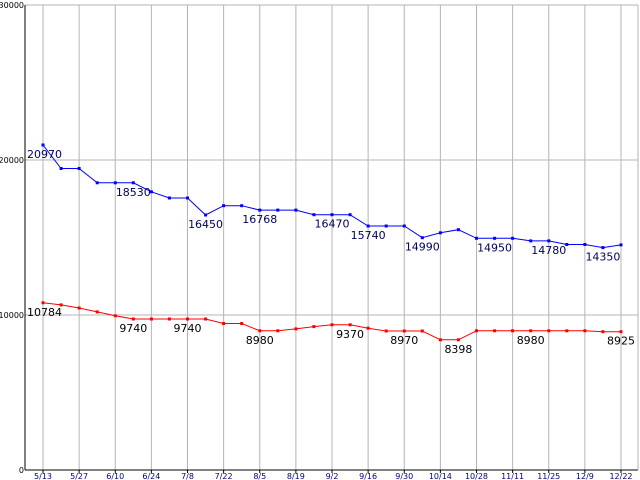  I want to click on y-tick-label: 10000, so click(12, 315).